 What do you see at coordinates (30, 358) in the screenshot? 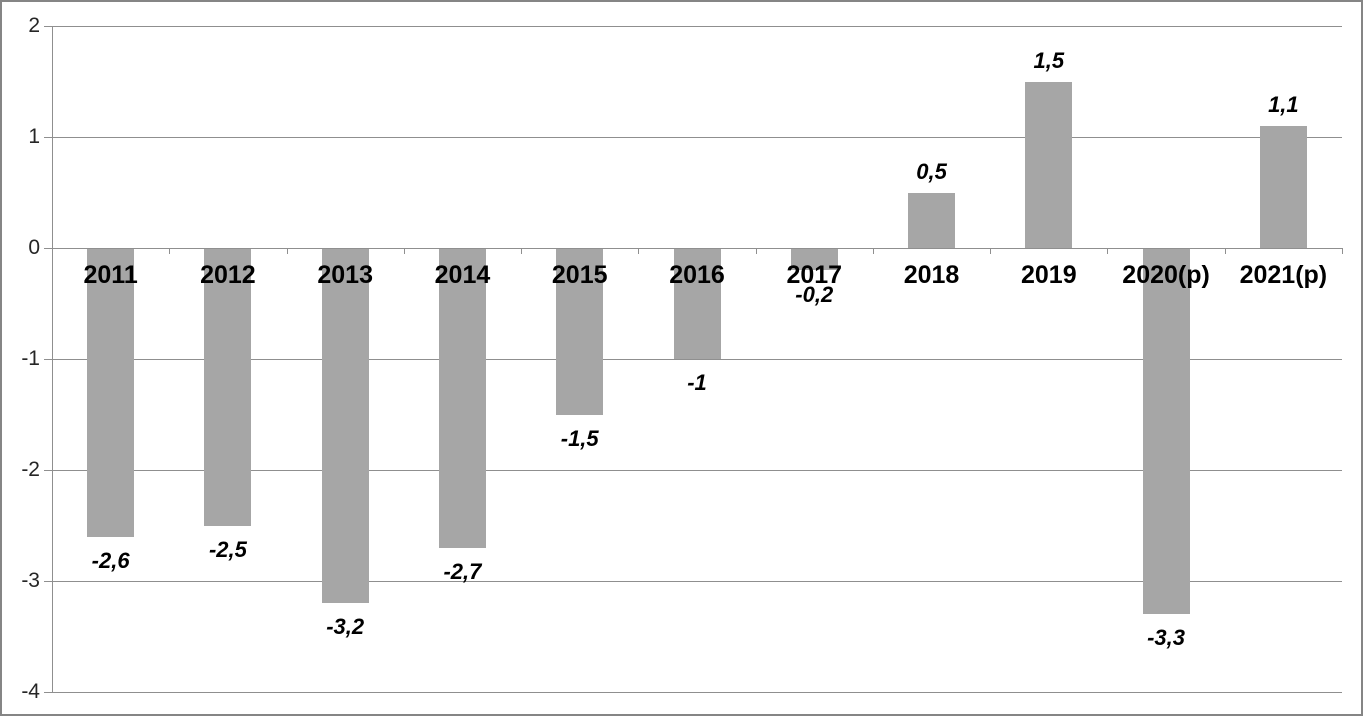
I see `y-axis-tick-label: -1` at bounding box center [30, 358].